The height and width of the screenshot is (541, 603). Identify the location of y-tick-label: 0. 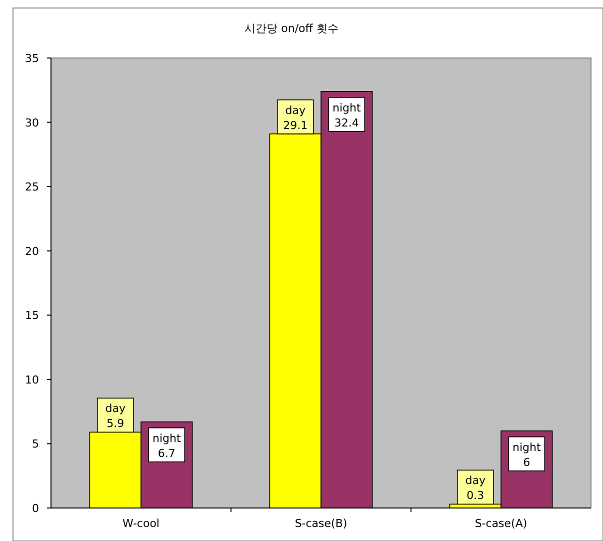
(35, 508).